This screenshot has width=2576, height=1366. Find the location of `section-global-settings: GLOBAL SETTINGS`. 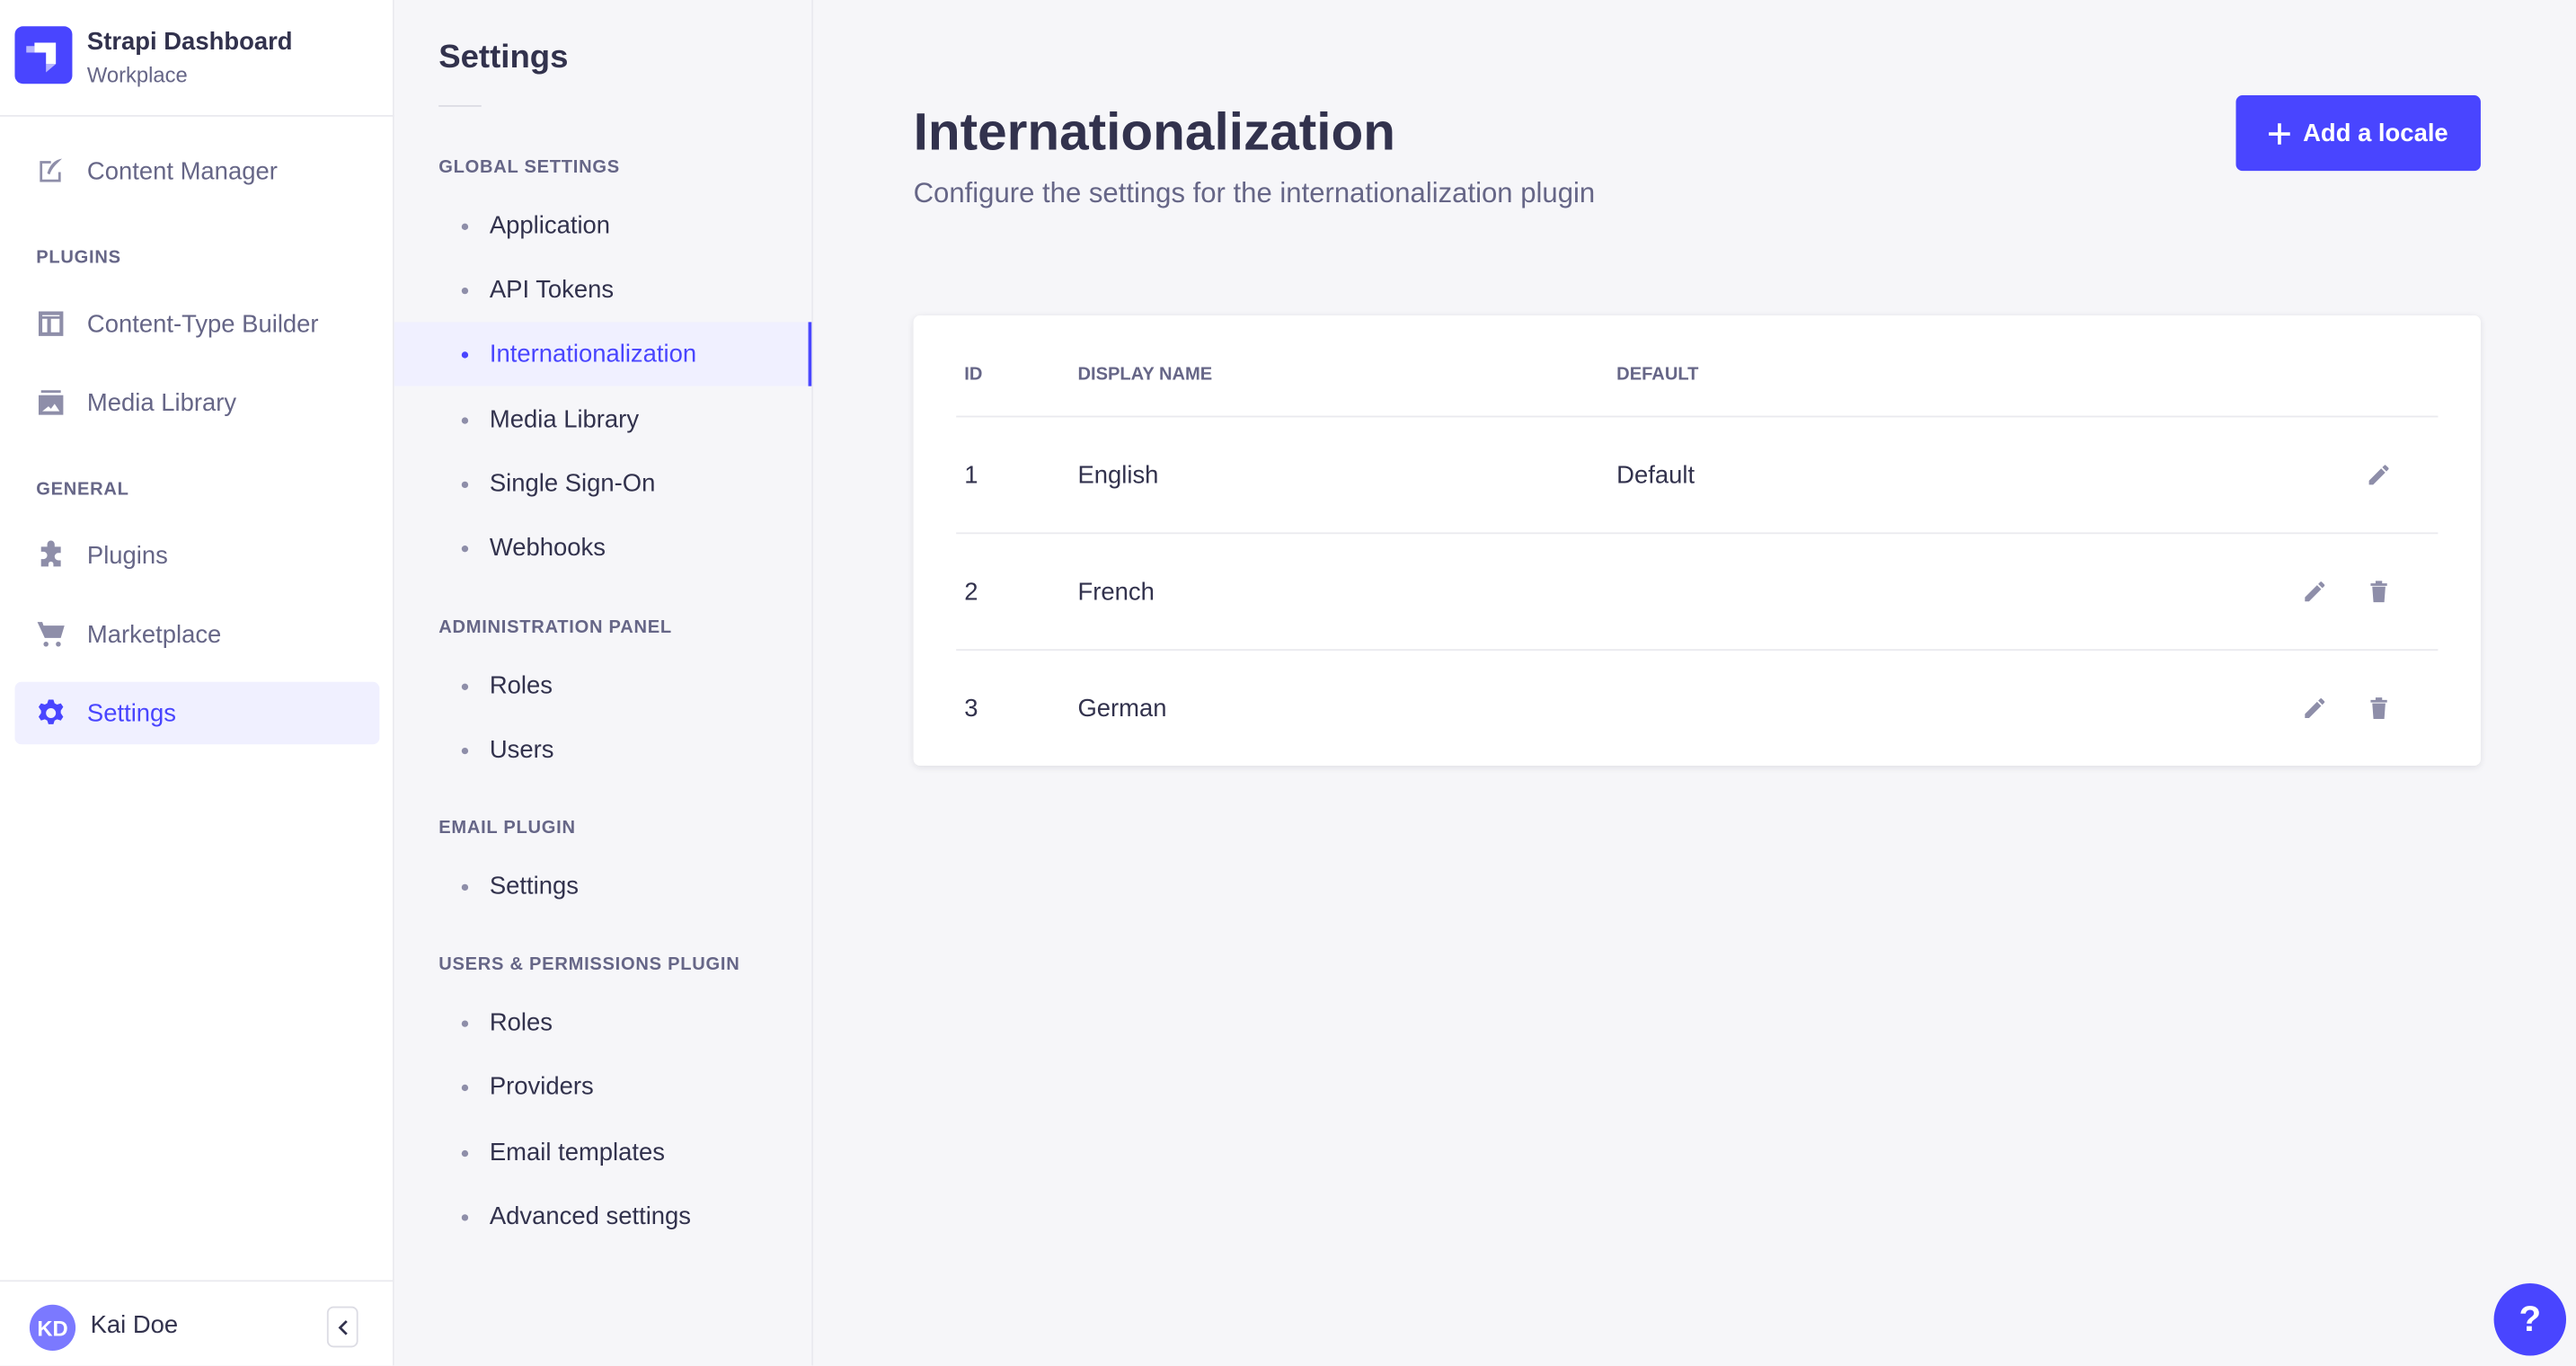

section-global-settings: GLOBAL SETTINGS is located at coordinates (529, 167).